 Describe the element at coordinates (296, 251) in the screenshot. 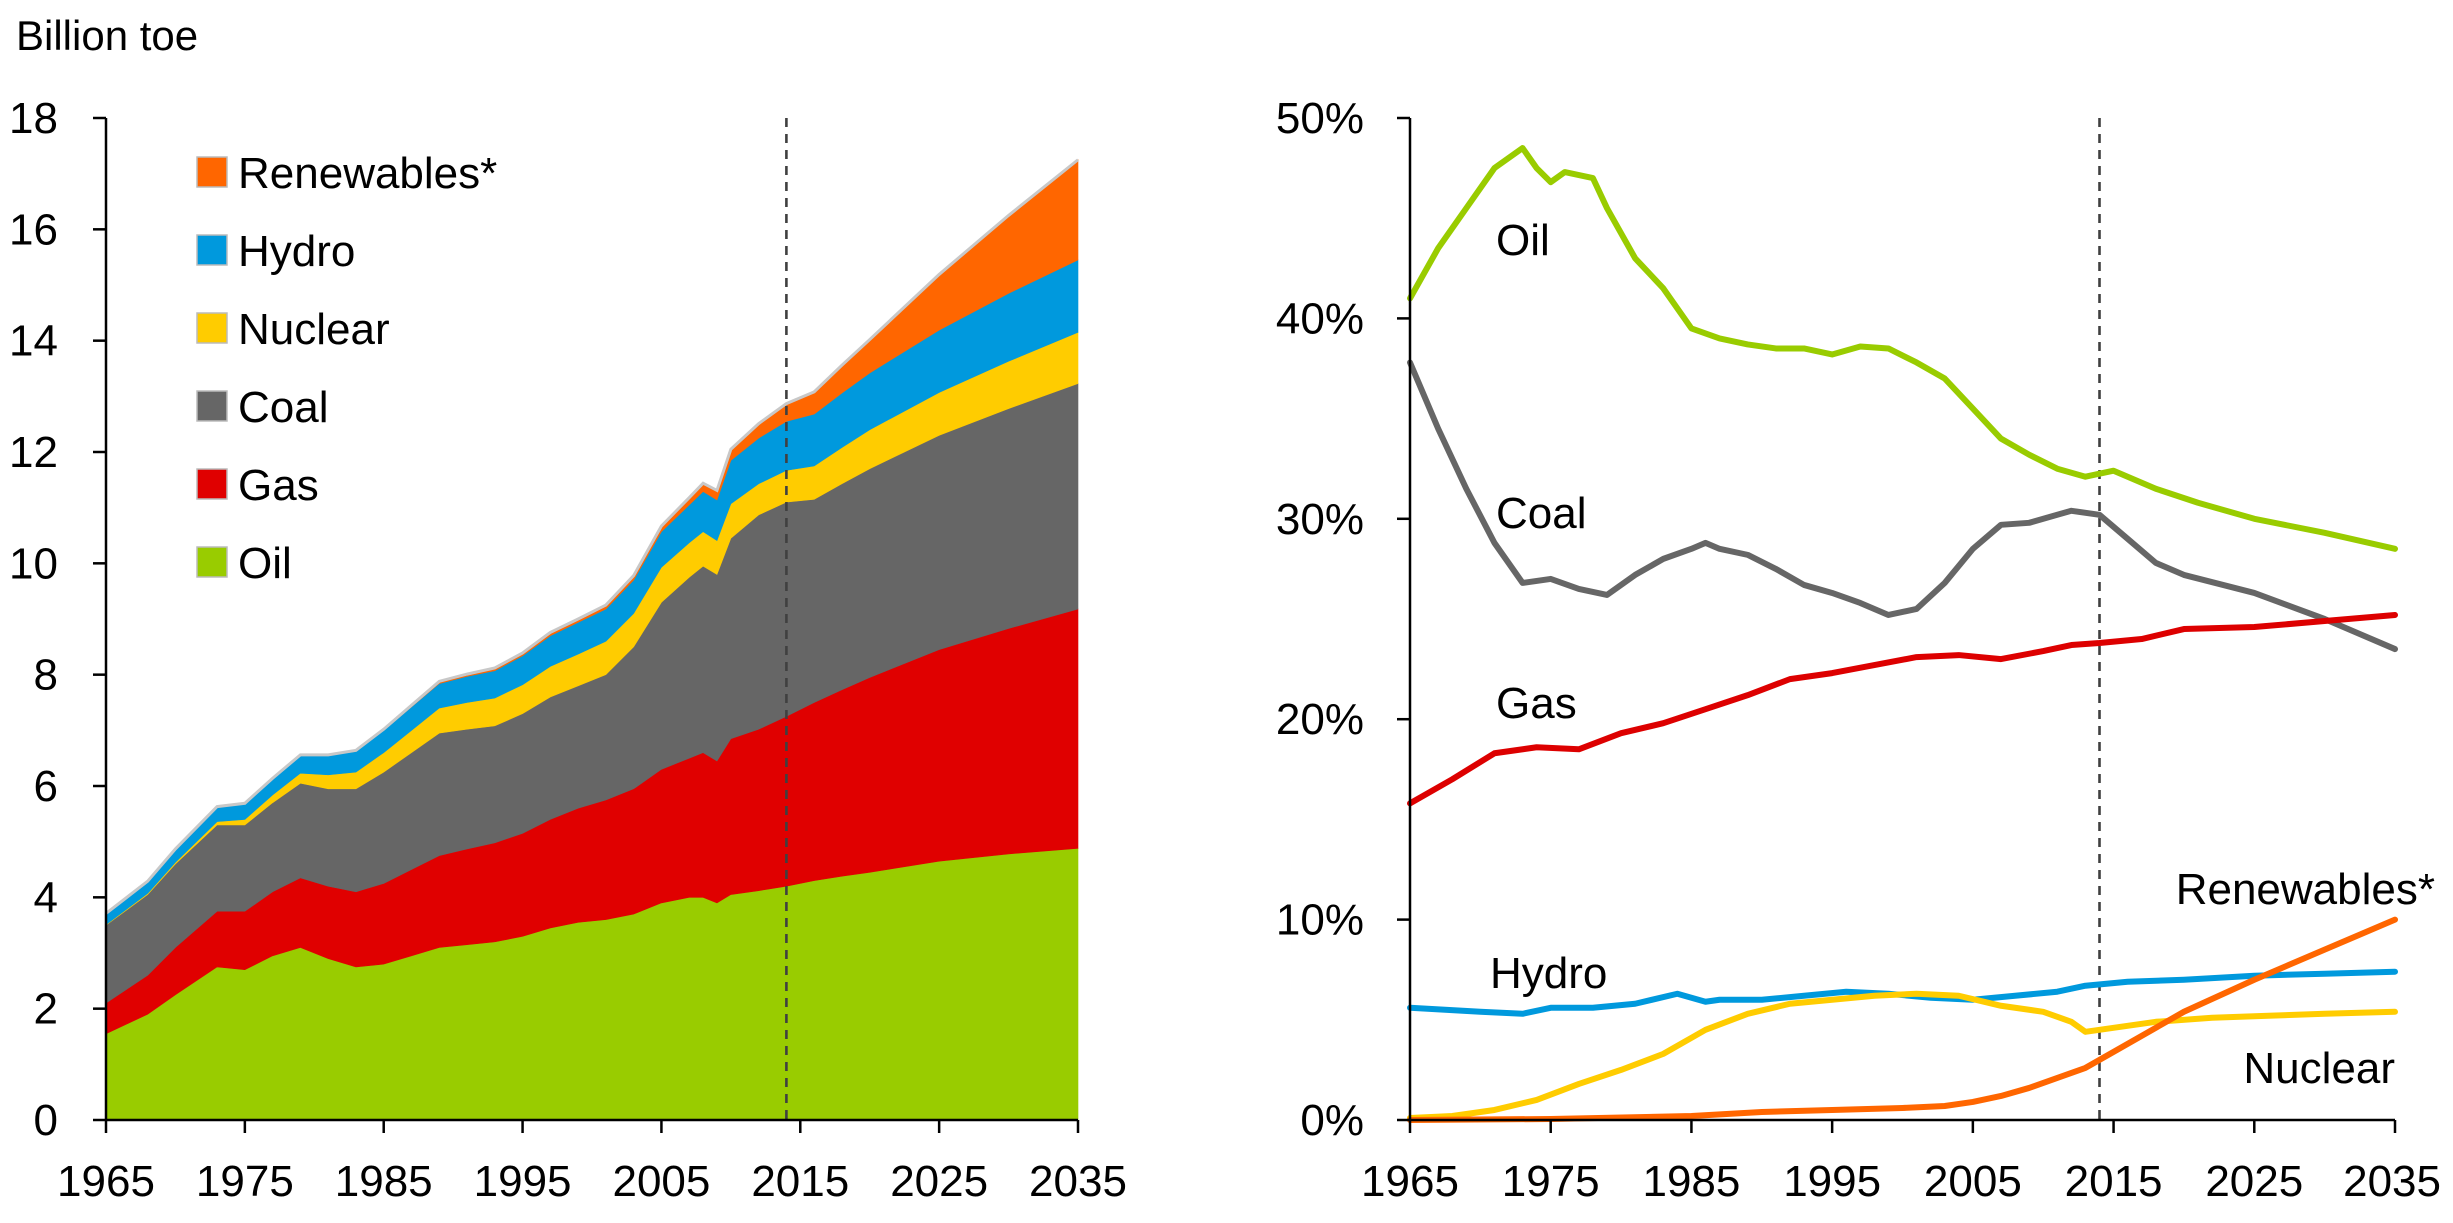

I see `legend-label-hydro: Hydro` at that location.